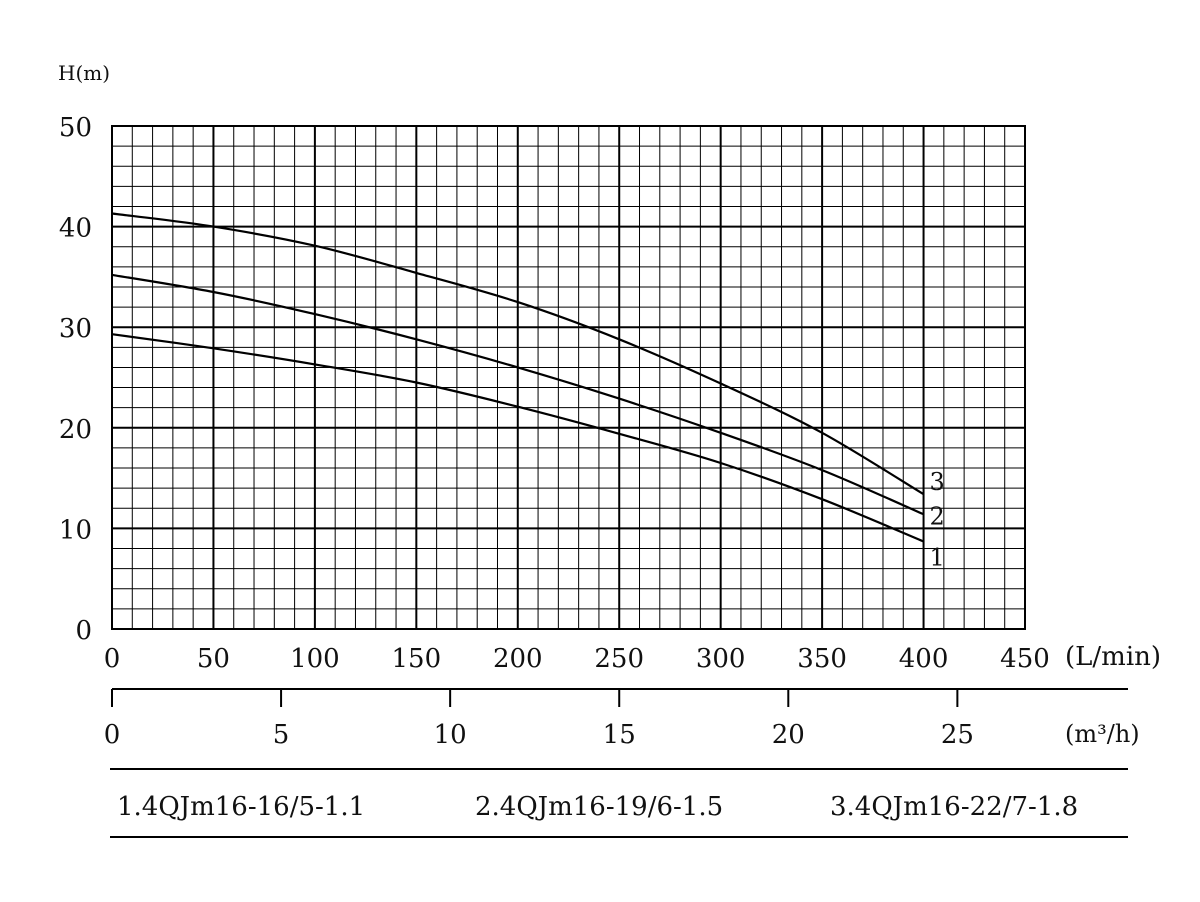 The height and width of the screenshot is (902, 1200). What do you see at coordinates (1113, 657) in the screenshot?
I see `x-axis-unit: (L/min)` at bounding box center [1113, 657].